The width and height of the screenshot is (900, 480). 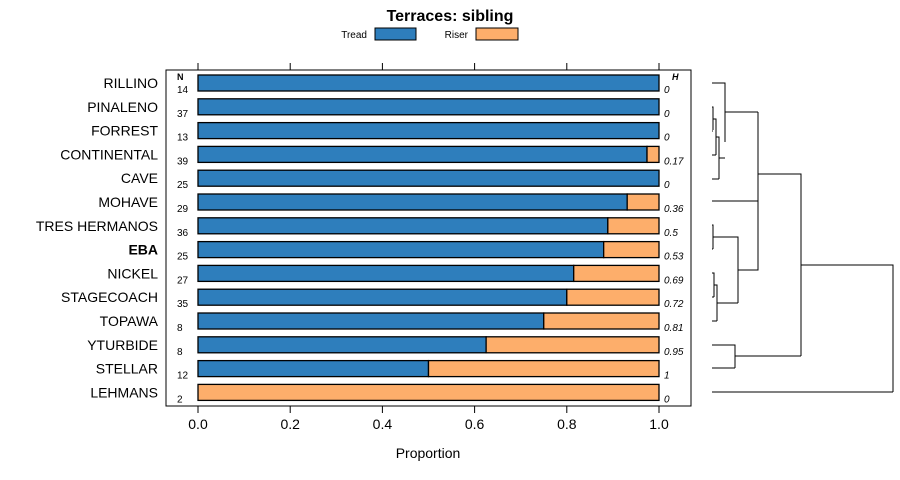 What do you see at coordinates (497, 34) in the screenshot?
I see `legend-swatch-riser` at bounding box center [497, 34].